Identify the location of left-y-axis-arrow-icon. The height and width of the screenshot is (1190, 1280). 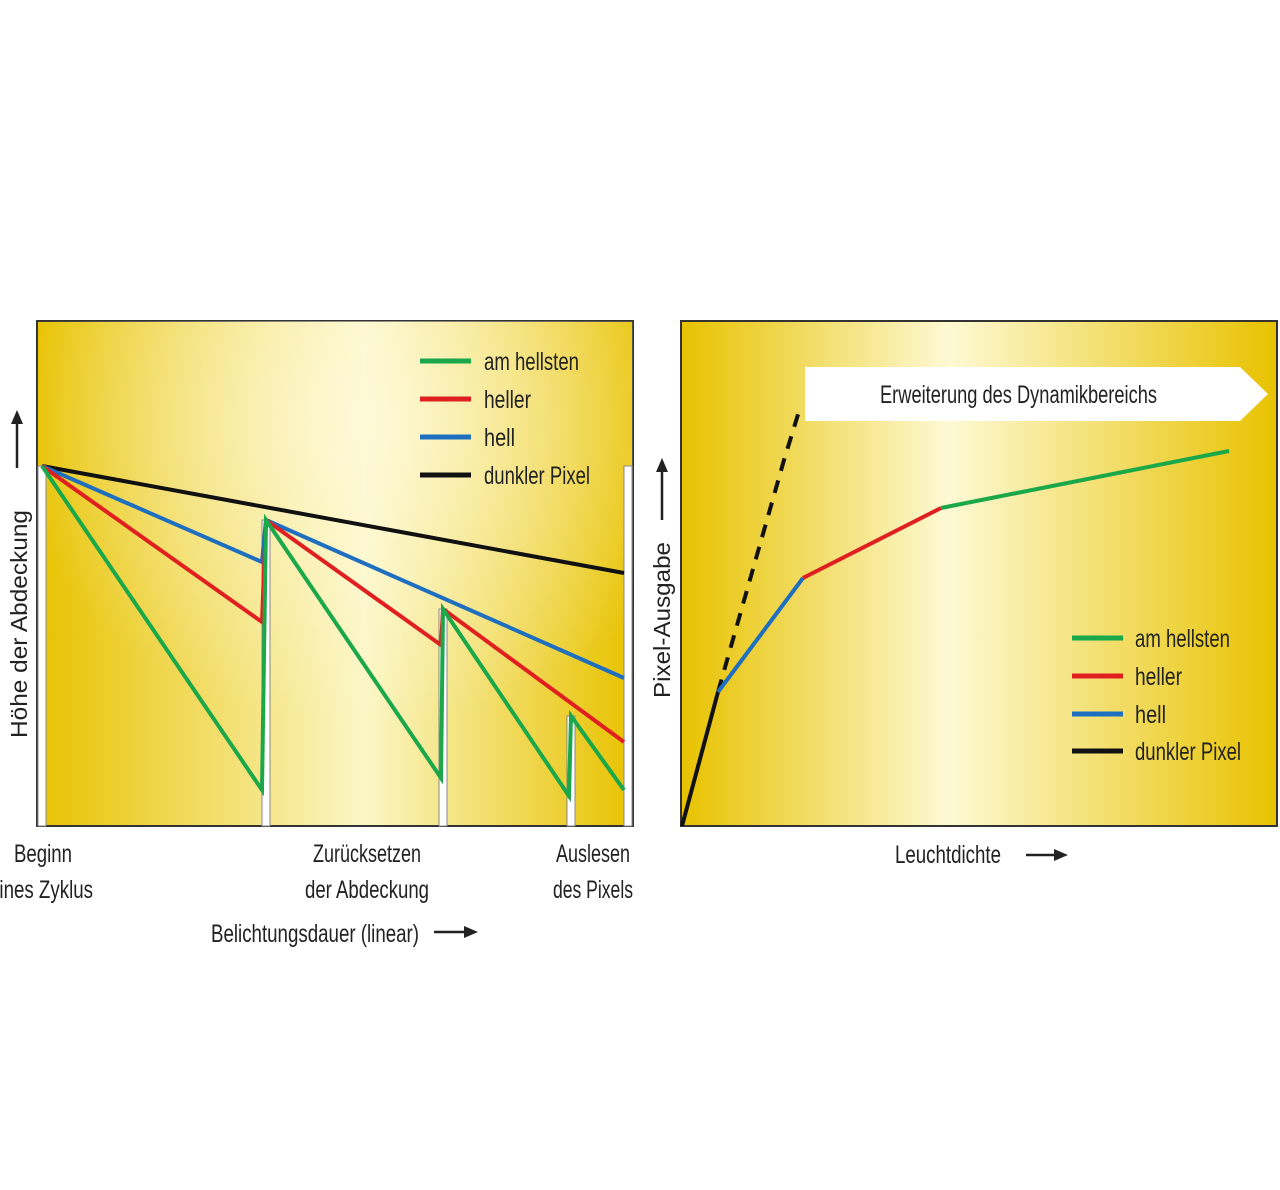
(17, 439).